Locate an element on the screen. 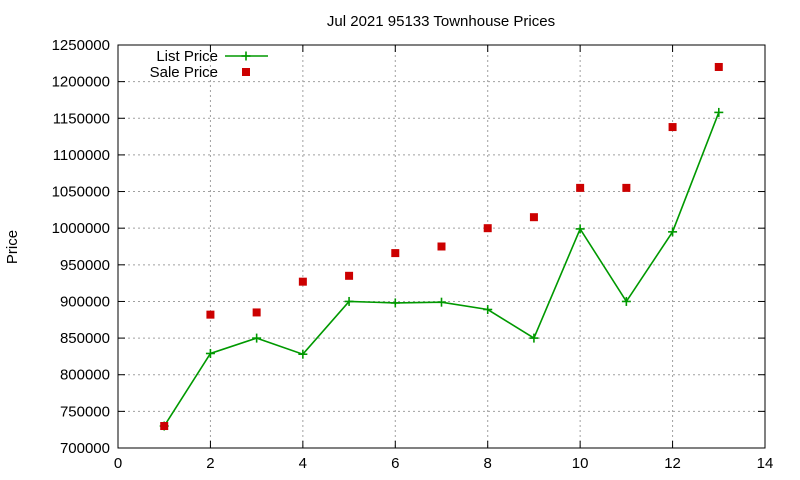 The height and width of the screenshot is (480, 800). x-tick-label: 0 is located at coordinates (118, 463).